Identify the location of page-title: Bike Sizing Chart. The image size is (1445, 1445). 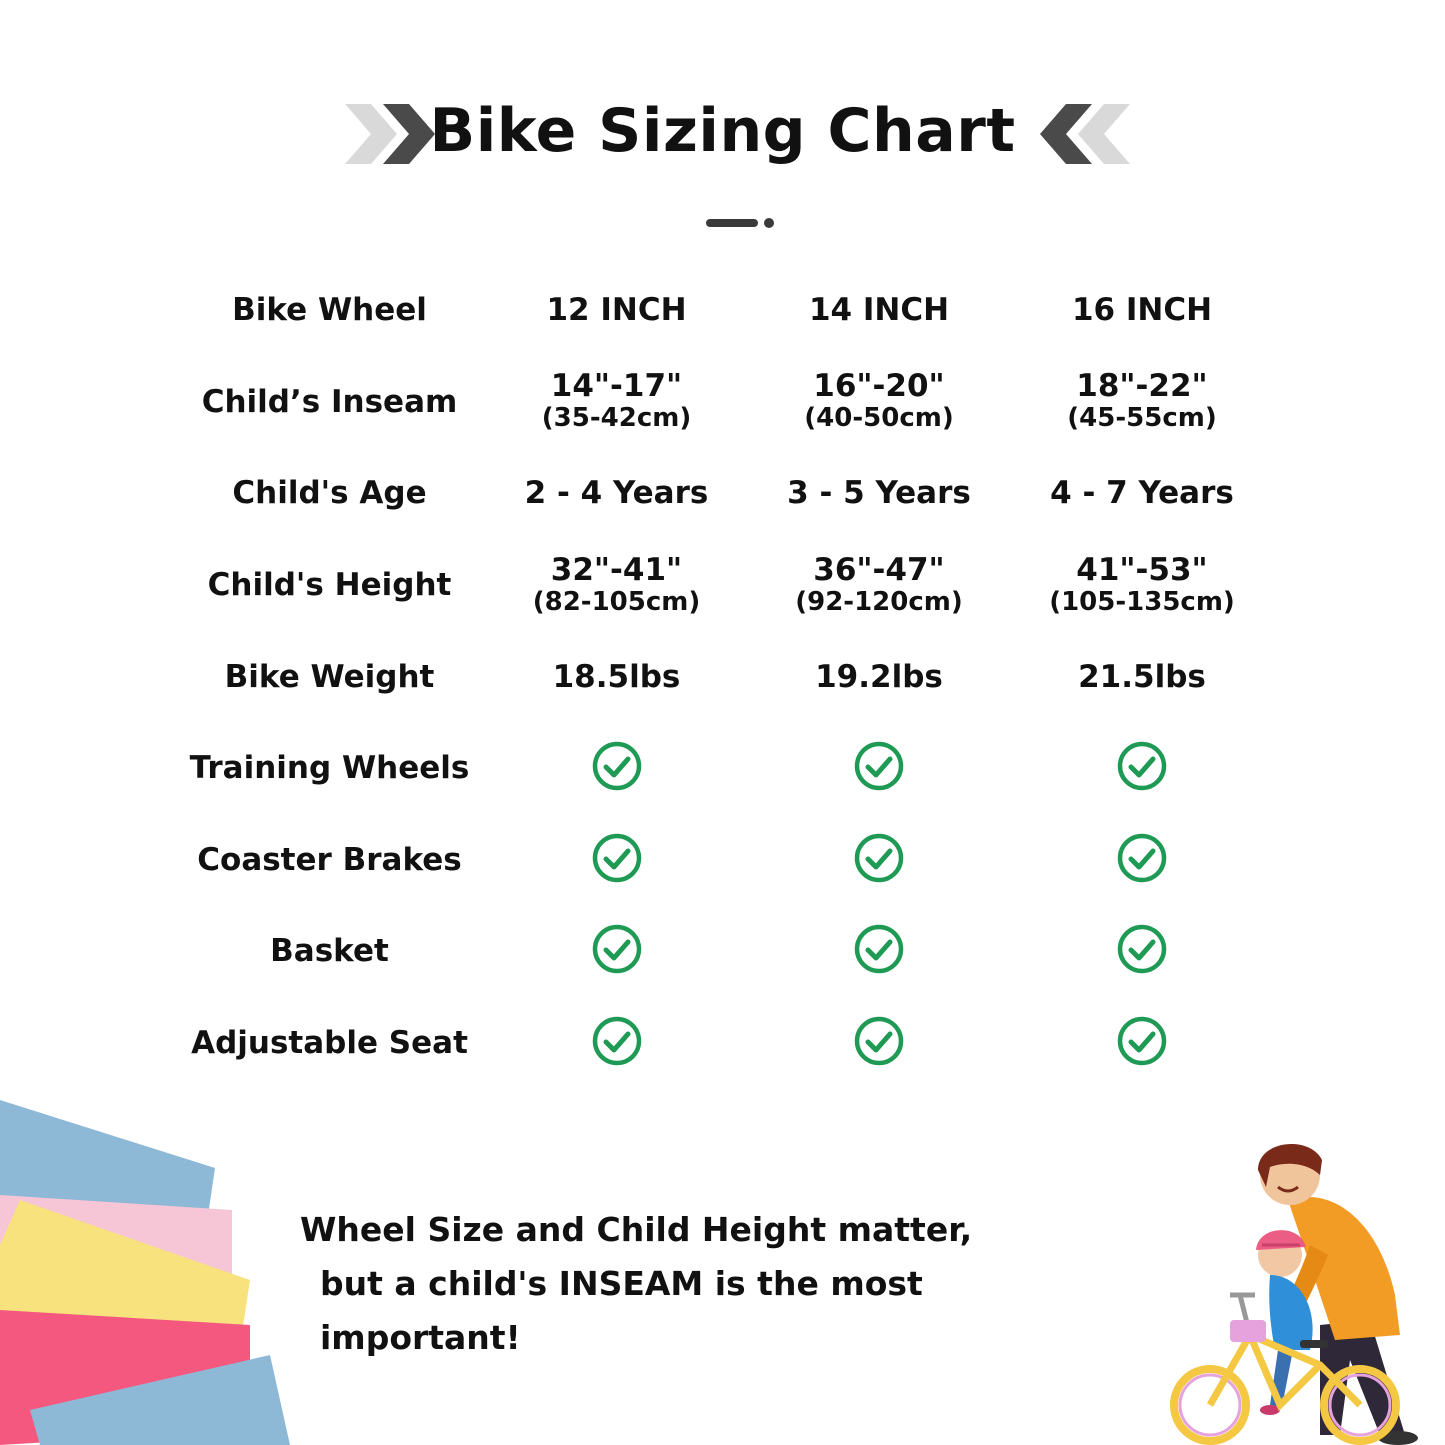
(722, 131).